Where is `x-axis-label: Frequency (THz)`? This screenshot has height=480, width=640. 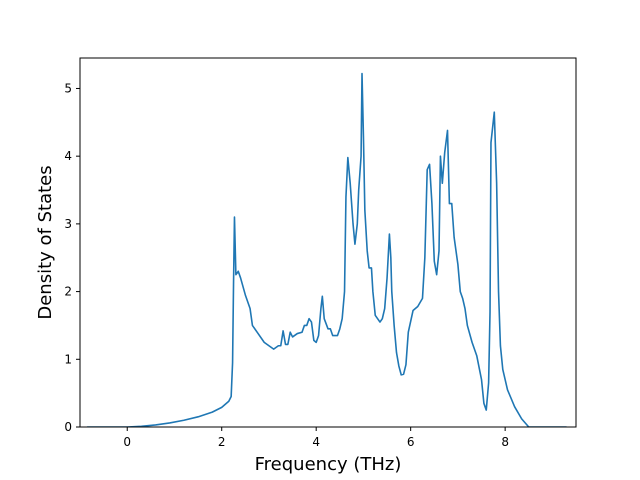 x-axis-label: Frequency (THz) is located at coordinates (328, 464).